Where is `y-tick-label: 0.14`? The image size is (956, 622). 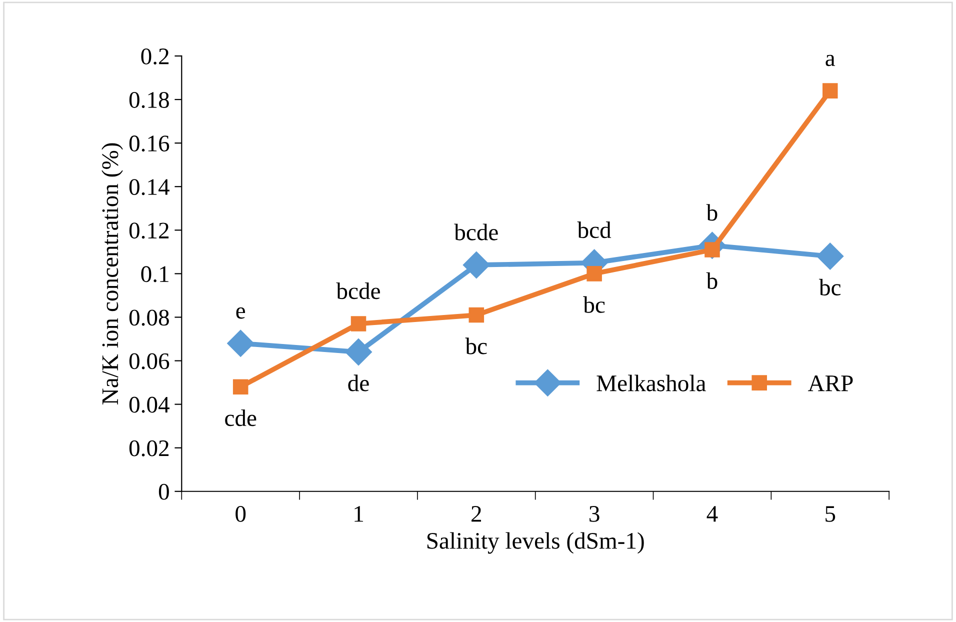
y-tick-label: 0.14 is located at coordinates (149, 187).